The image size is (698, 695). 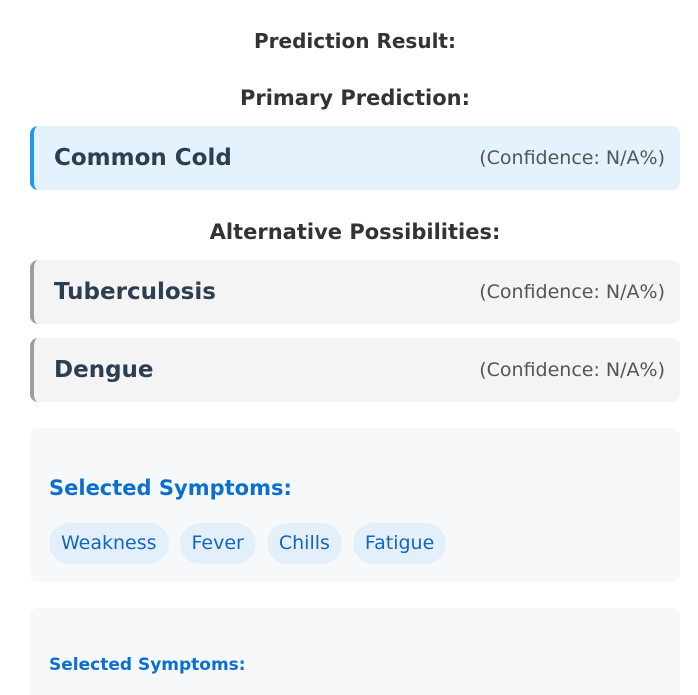 What do you see at coordinates (572, 158) in the screenshot?
I see `primary-prediction-confidence: (Confidence: N/A%)` at bounding box center [572, 158].